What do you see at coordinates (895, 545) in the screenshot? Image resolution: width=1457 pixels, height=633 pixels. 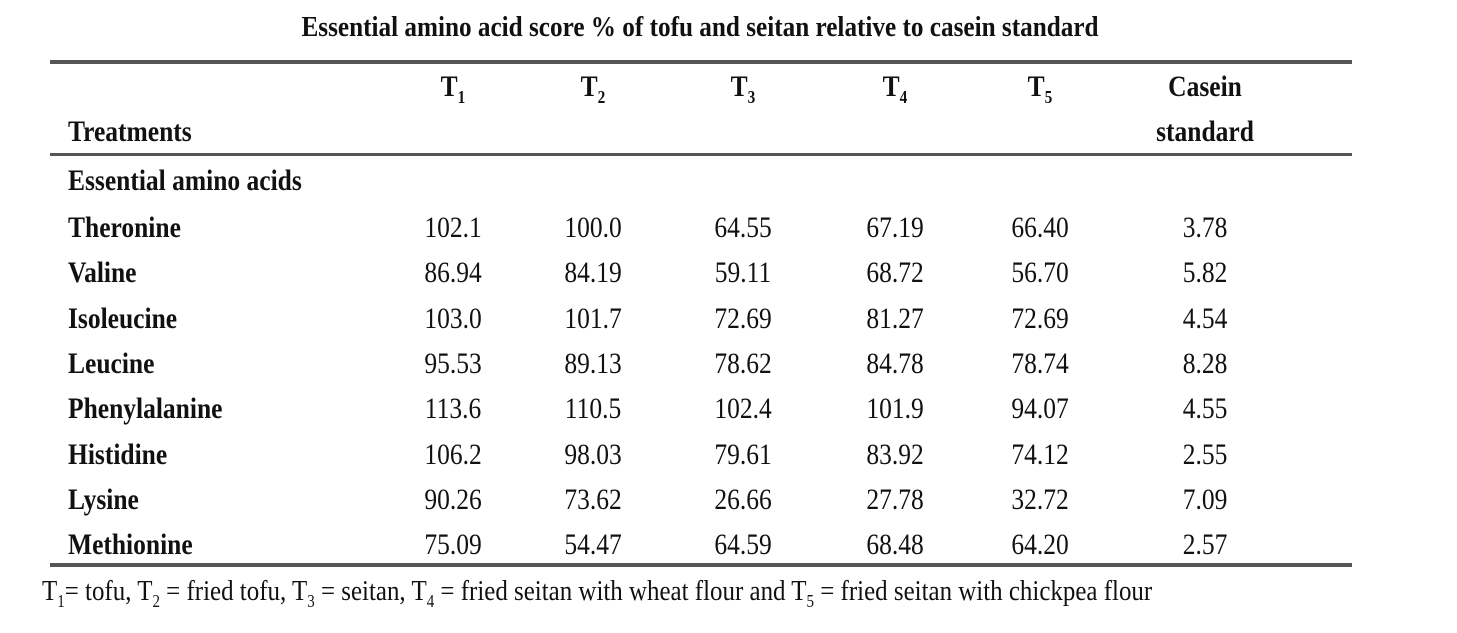 I see `table-cell: 68.48` at bounding box center [895, 545].